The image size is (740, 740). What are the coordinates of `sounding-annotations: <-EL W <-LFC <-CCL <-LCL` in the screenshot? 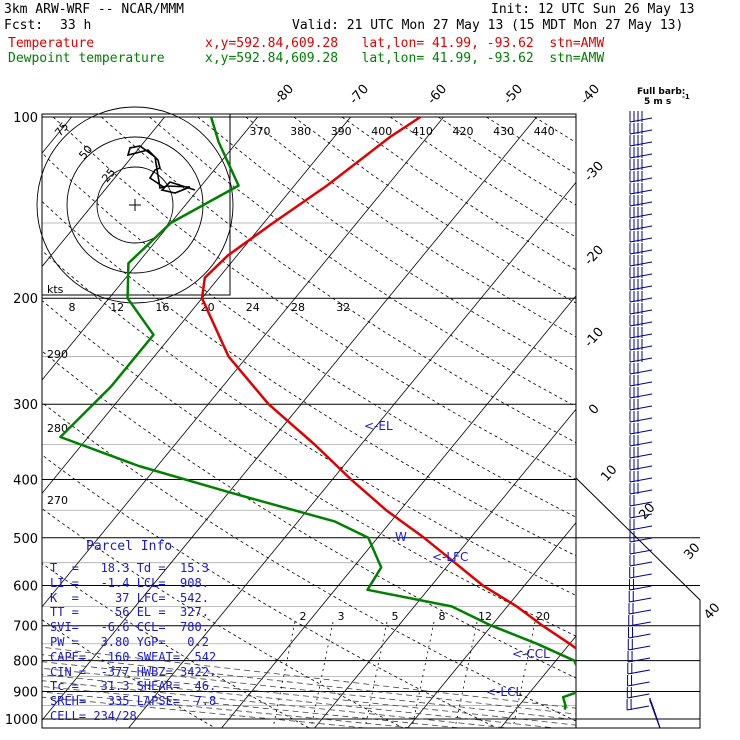 It's located at (457, 559).